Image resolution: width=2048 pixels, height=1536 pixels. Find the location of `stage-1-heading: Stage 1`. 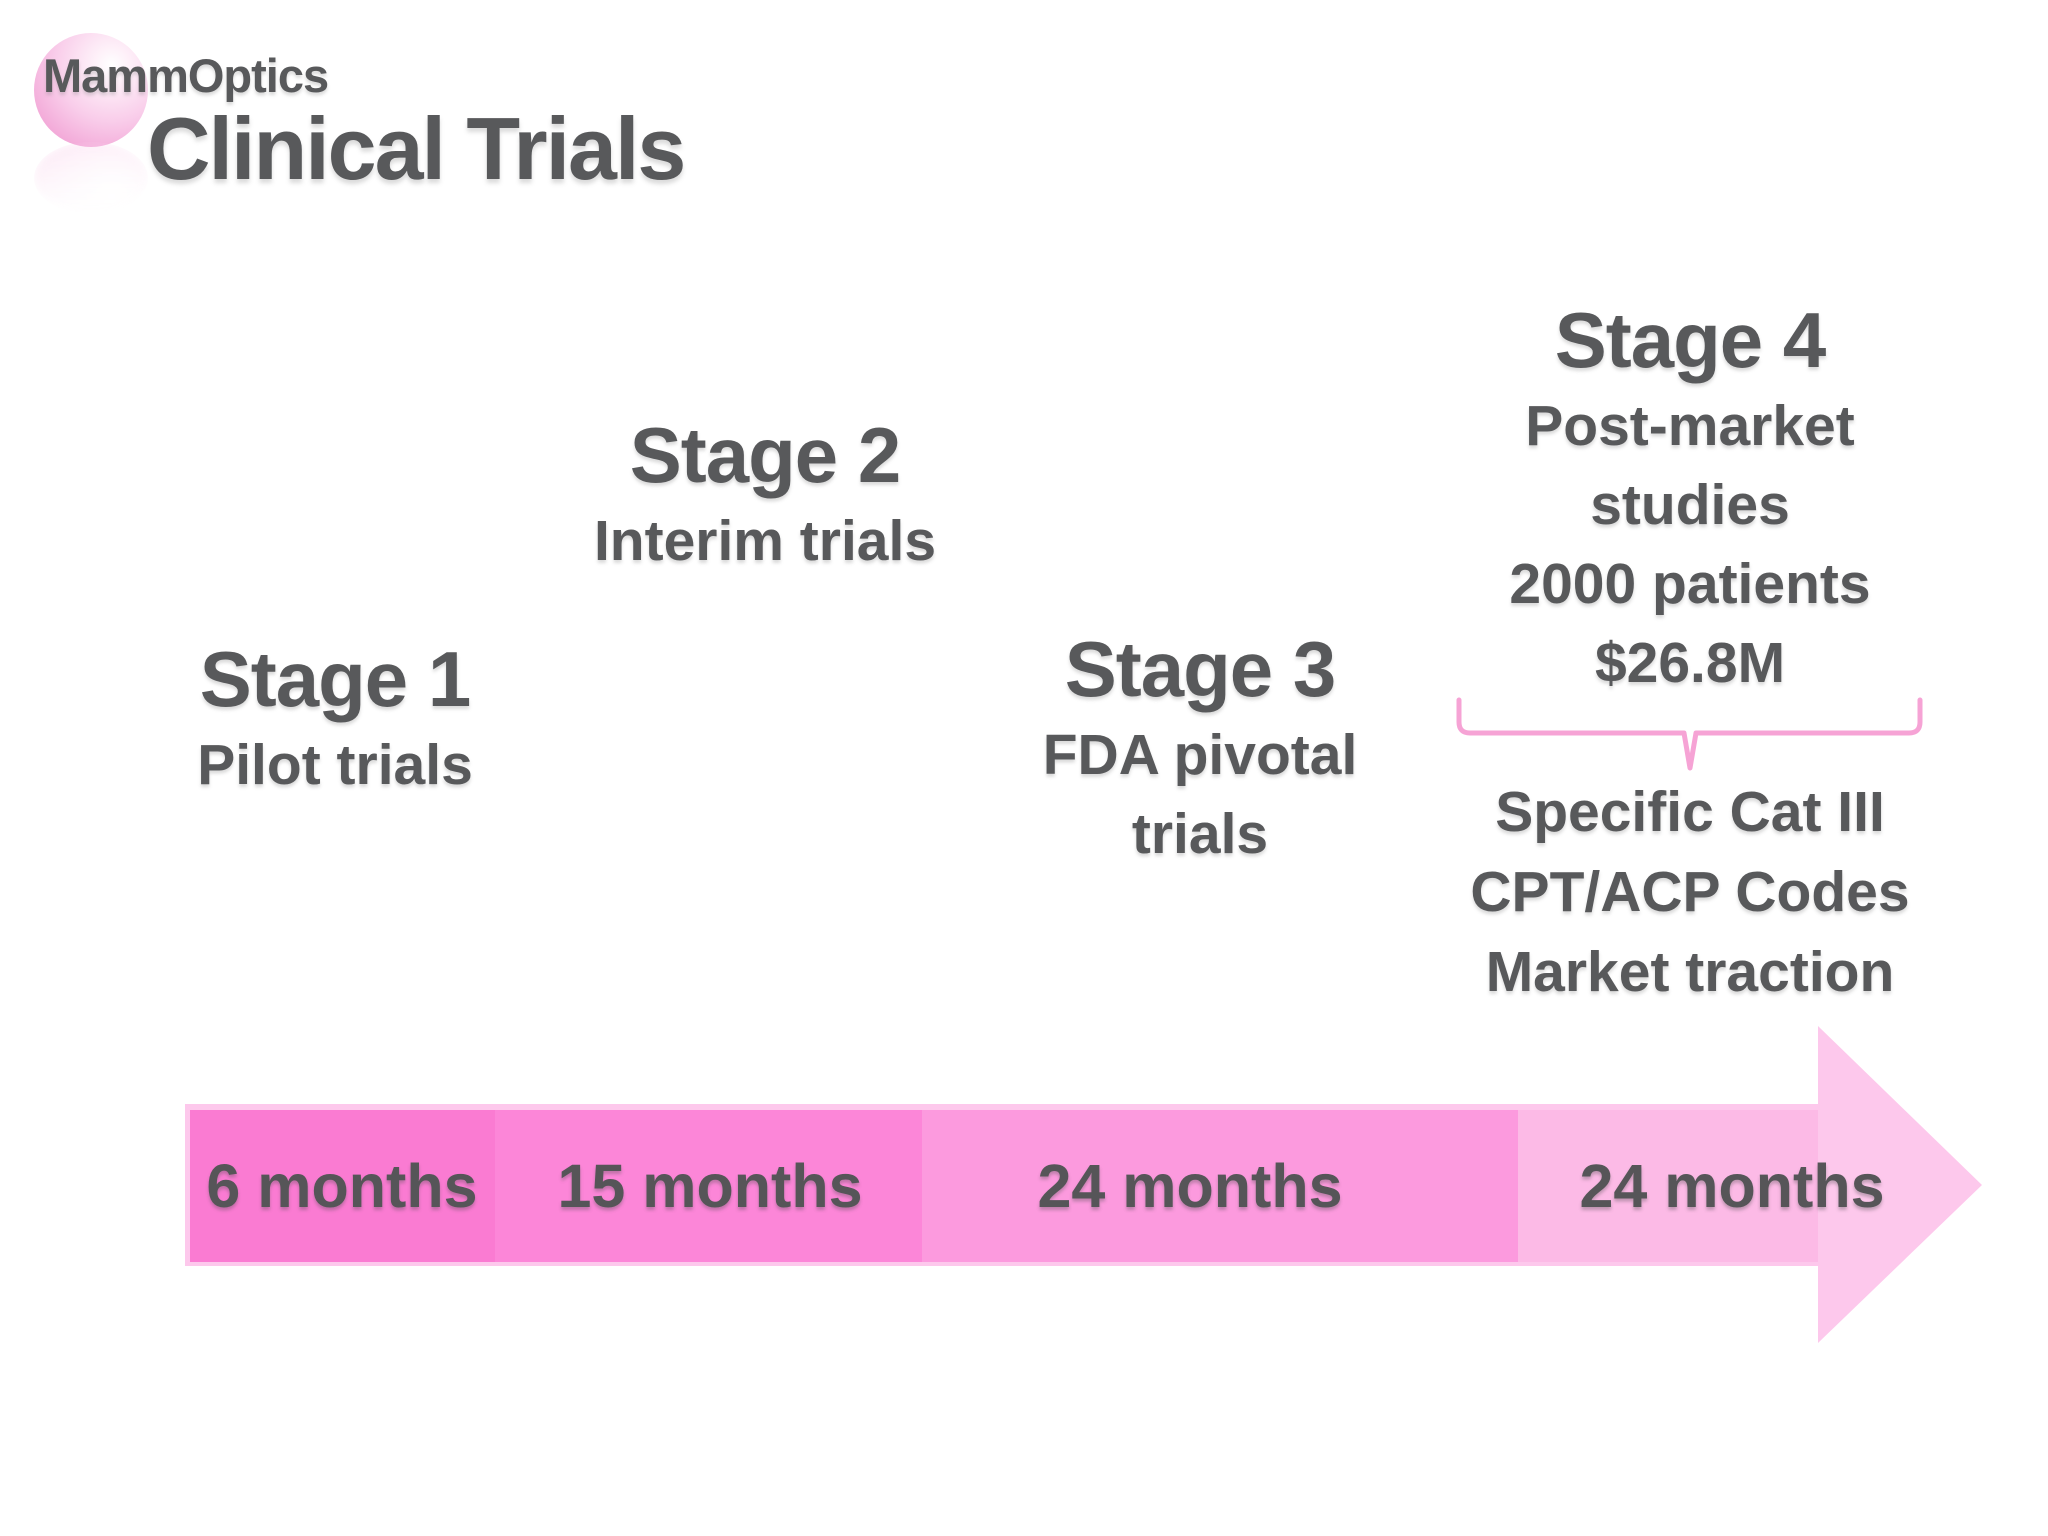

stage-1-heading: Stage 1 is located at coordinates (335, 679).